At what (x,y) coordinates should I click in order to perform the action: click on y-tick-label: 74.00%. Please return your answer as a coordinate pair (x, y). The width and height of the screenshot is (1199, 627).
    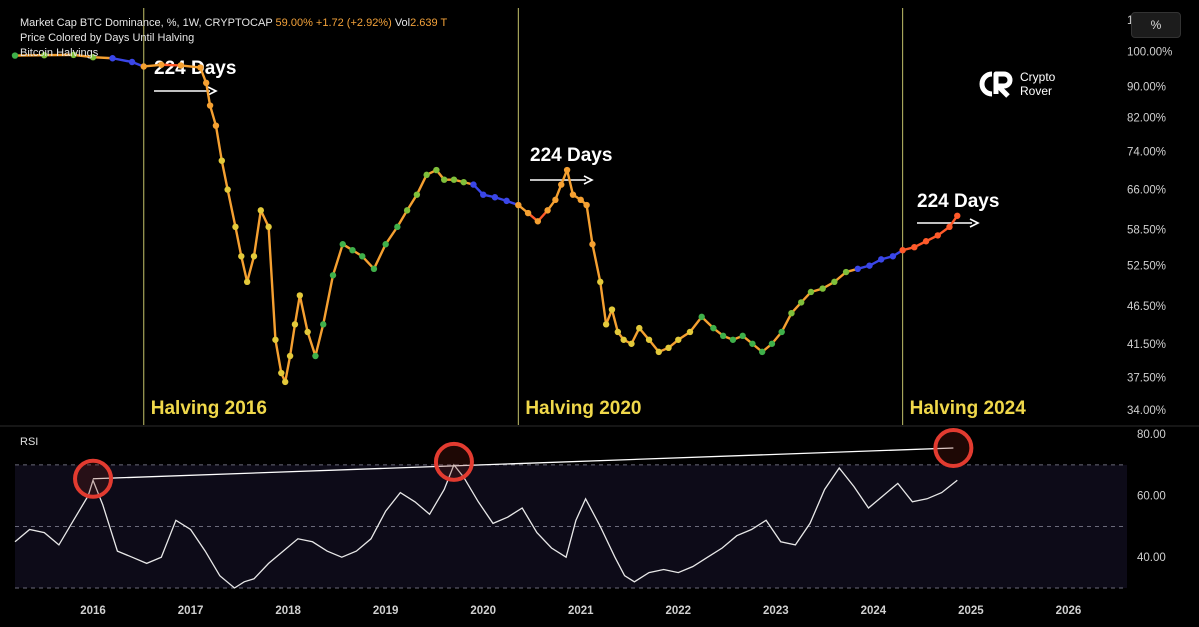
    Looking at the image, I should click on (1146, 153).